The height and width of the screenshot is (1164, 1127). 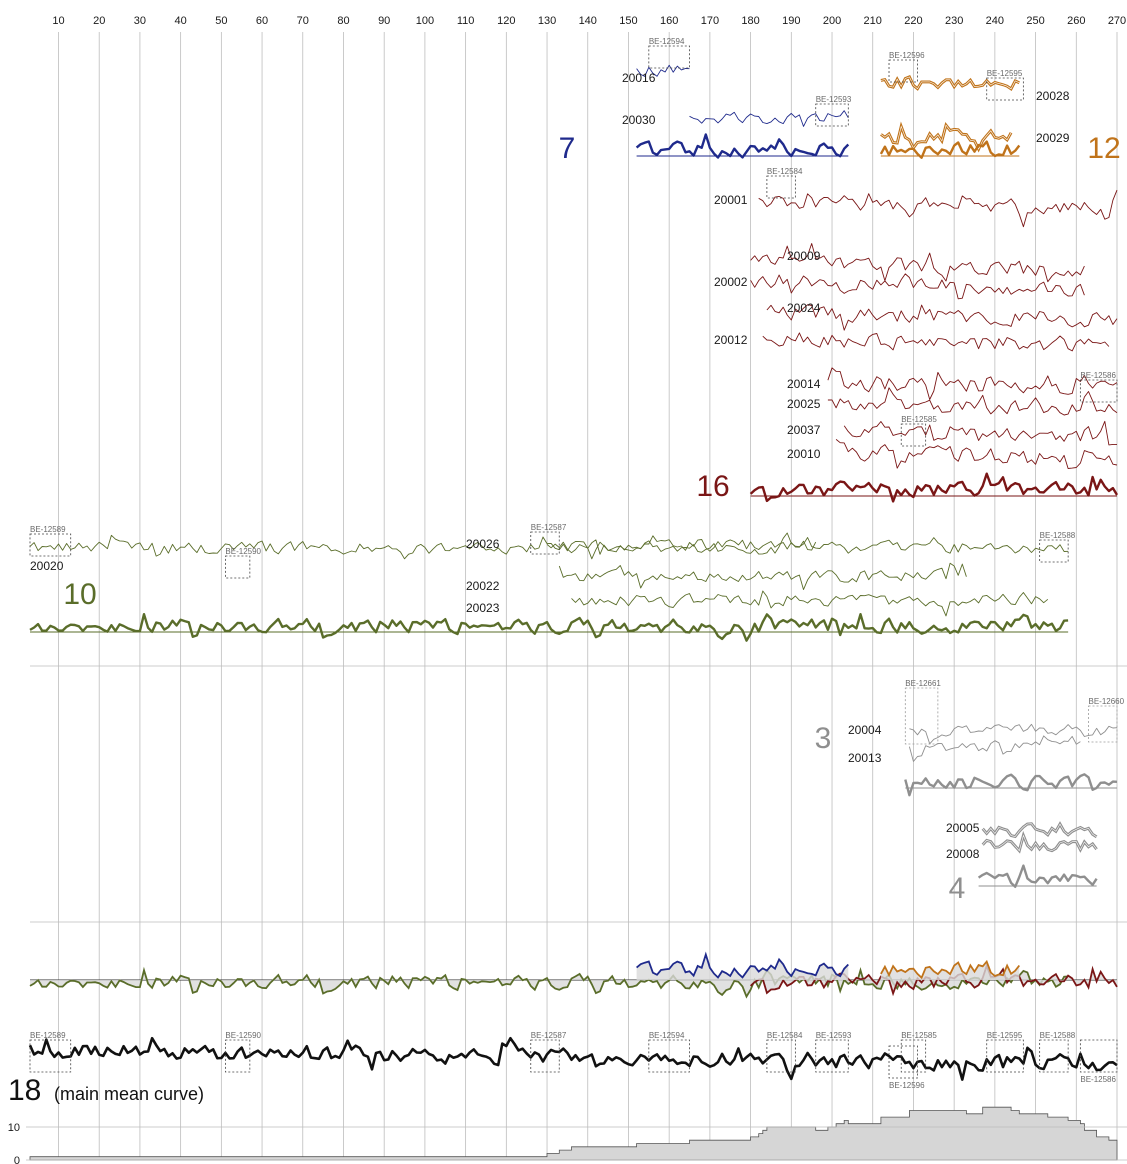 What do you see at coordinates (1107, 701) in the screenshot?
I see `sample-label-BE-12660: BE-12660` at bounding box center [1107, 701].